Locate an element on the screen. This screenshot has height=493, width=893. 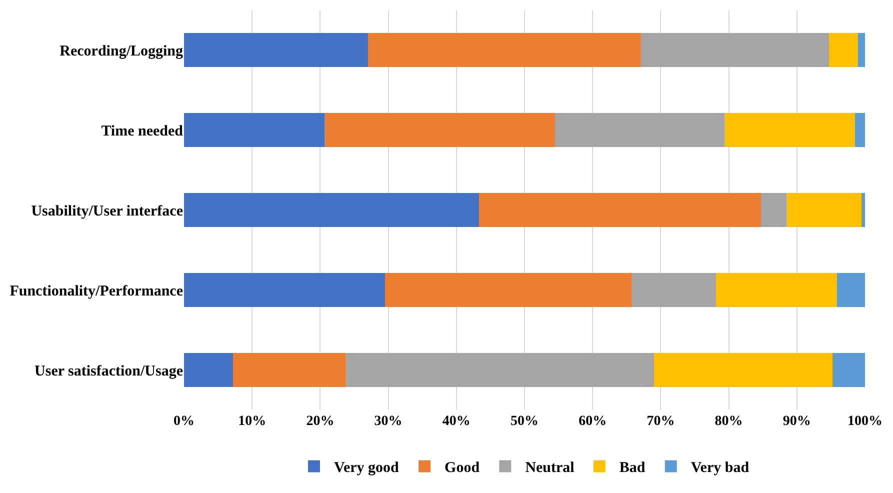
legend-label: Bad is located at coordinates (632, 468).